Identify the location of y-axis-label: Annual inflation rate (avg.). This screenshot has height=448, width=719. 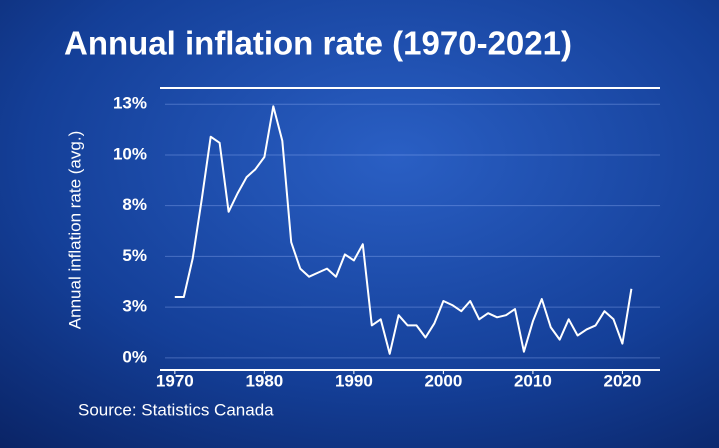
(74, 230).